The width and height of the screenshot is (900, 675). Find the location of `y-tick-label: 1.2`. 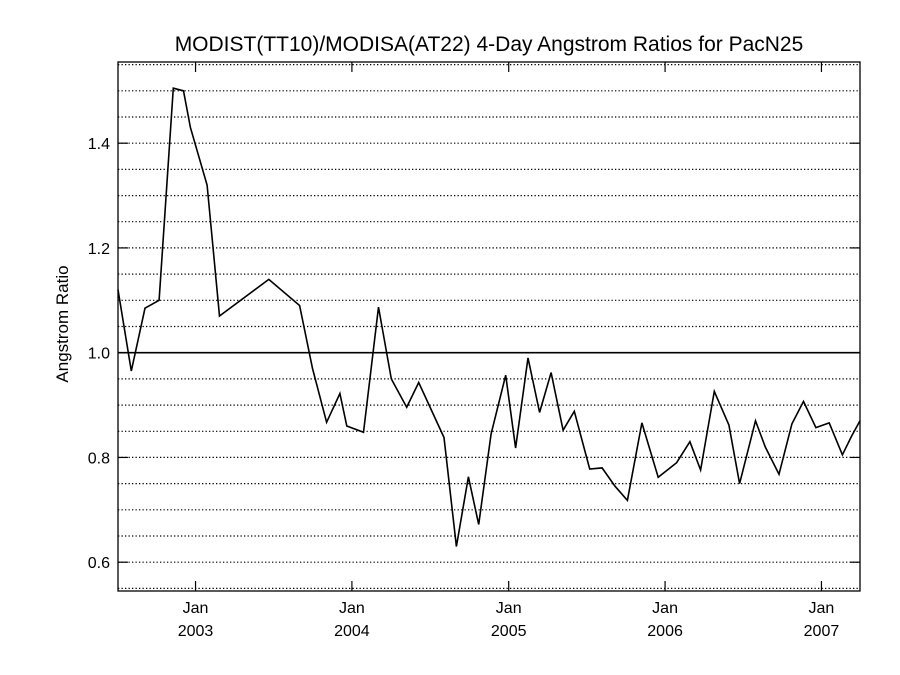

y-tick-label: 1.2 is located at coordinates (99, 249).